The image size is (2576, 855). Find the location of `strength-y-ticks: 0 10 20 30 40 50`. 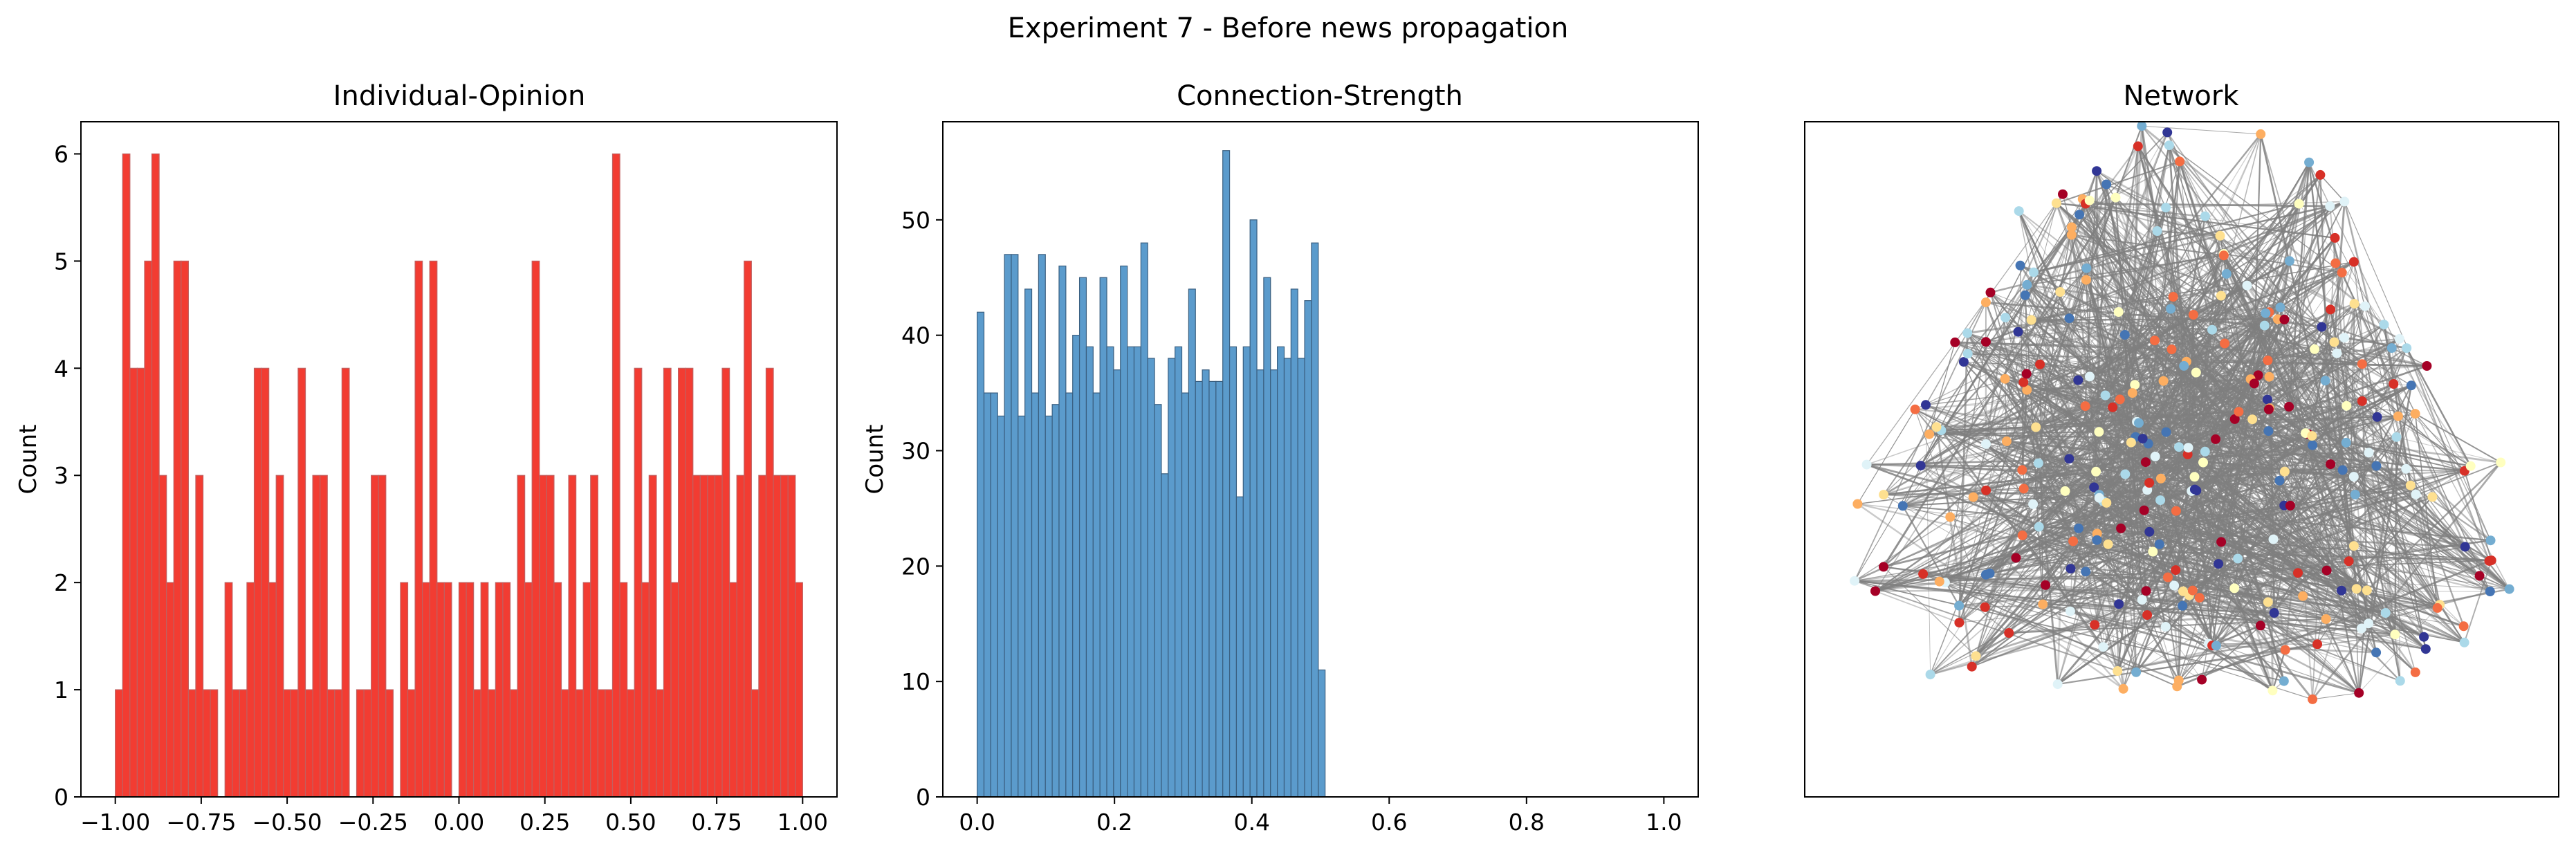

strength-y-ticks: 0 10 20 30 40 50 is located at coordinates (922, 509).